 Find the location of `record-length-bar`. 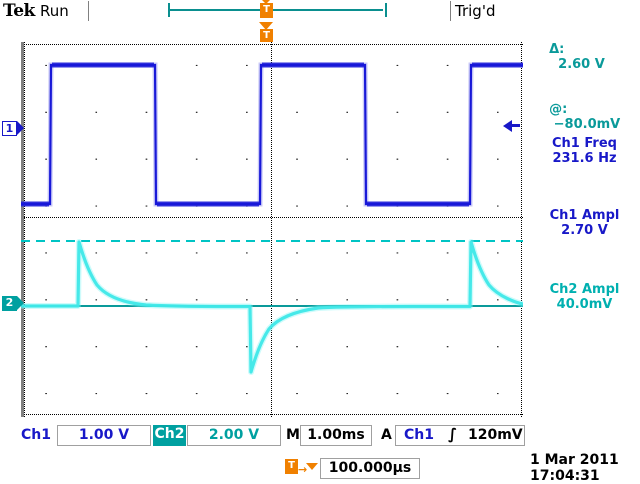

record-length-bar is located at coordinates (275, 10).